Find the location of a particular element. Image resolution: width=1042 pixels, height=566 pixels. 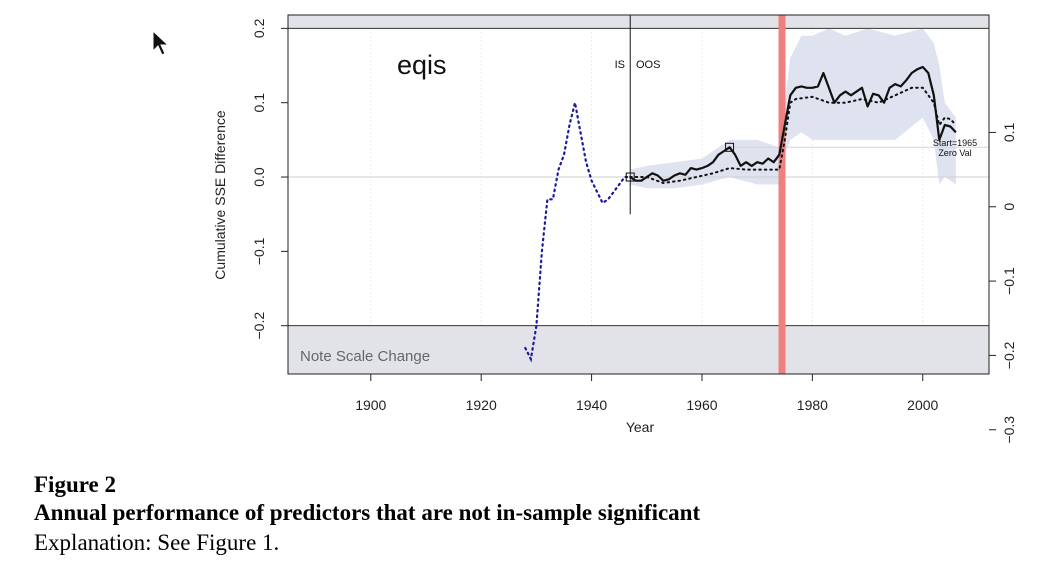

x-tick-label: 1980 is located at coordinates (812, 405).